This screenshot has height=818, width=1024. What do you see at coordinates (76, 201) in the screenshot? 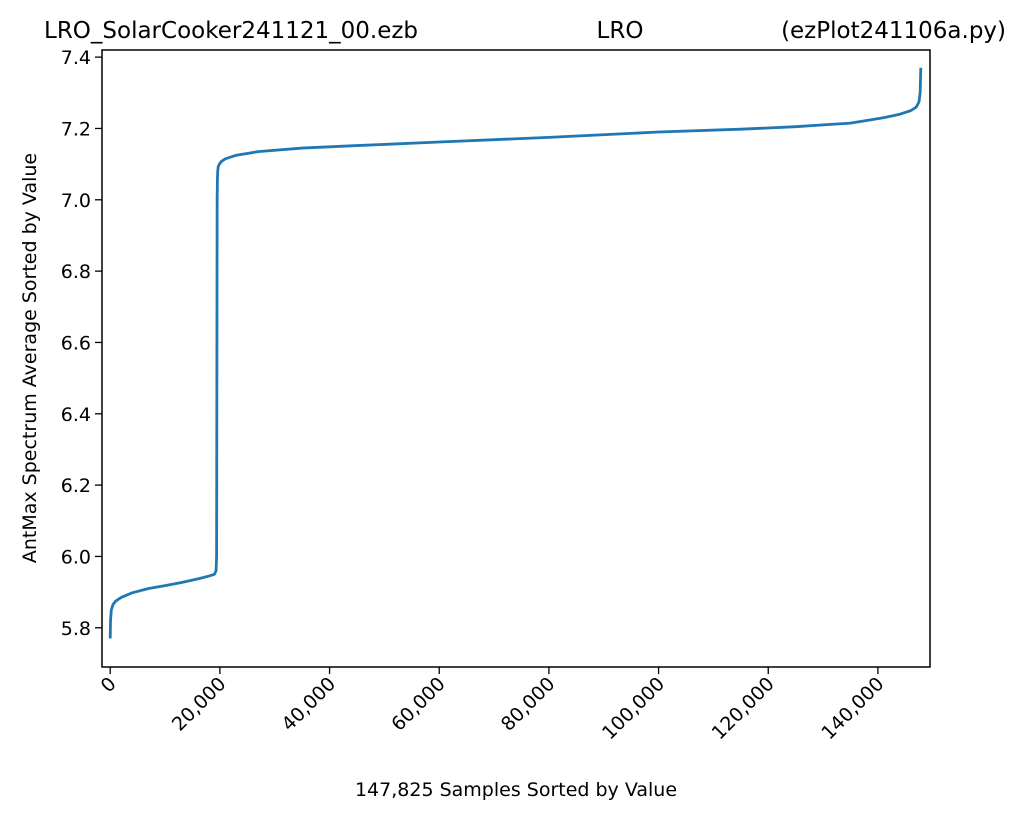
I see `y-tick-label: 7.0` at bounding box center [76, 201].